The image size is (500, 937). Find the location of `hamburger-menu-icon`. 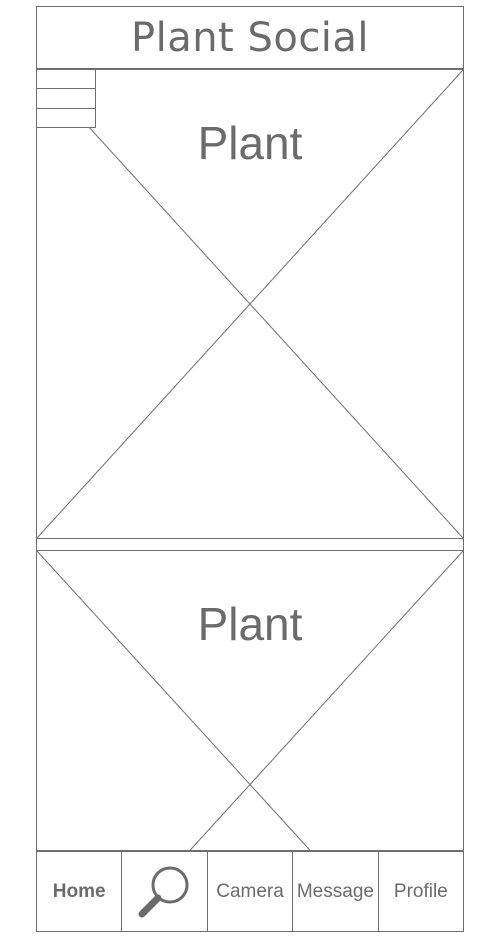

hamburger-menu-icon is located at coordinates (66, 98).